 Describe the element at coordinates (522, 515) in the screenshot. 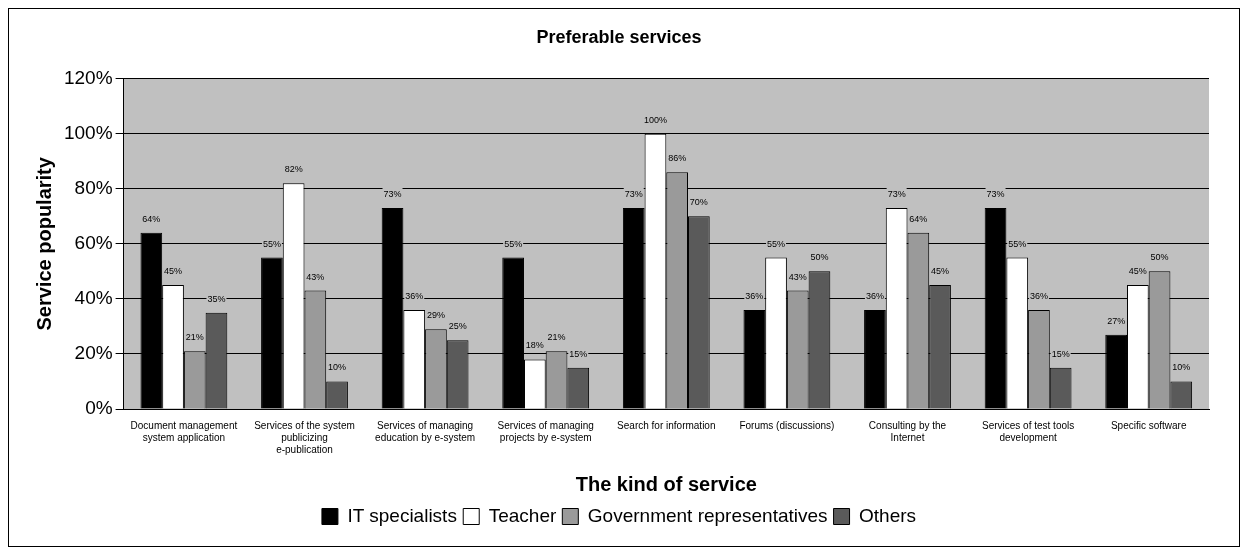

I see `legend-label: Teacher` at that location.